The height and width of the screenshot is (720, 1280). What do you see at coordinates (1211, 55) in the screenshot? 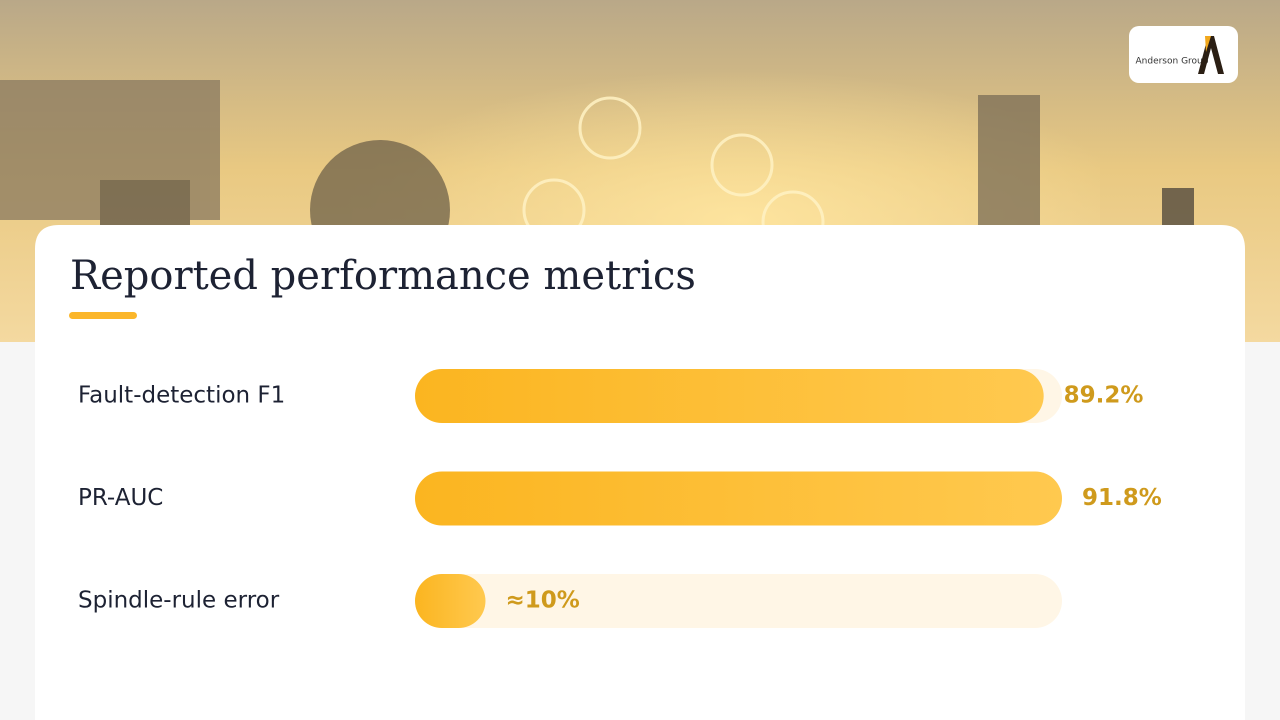
I see `logo-mark` at bounding box center [1211, 55].